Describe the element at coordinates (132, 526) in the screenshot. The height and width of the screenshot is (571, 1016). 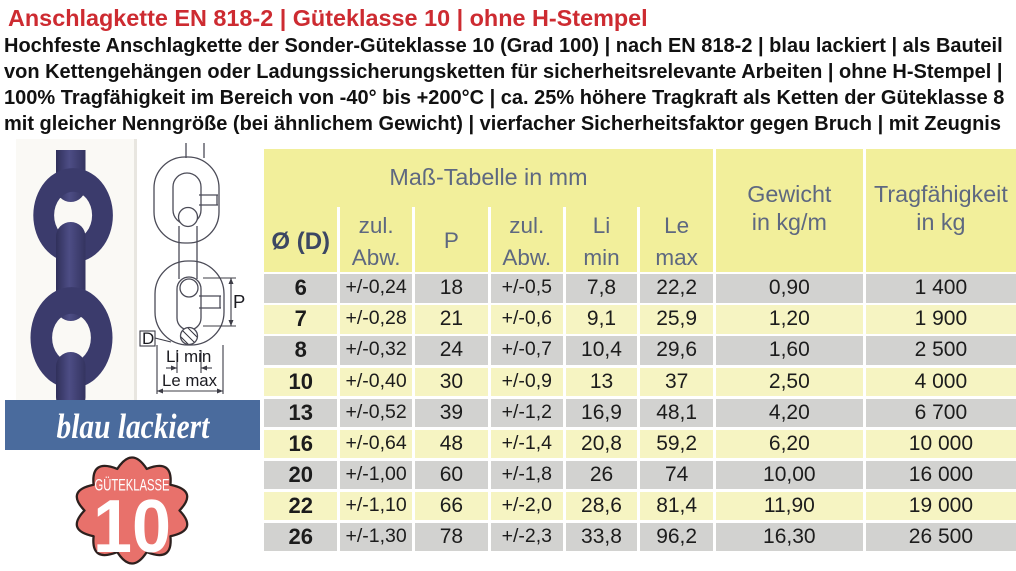
I see `svg-text: 10` at that location.